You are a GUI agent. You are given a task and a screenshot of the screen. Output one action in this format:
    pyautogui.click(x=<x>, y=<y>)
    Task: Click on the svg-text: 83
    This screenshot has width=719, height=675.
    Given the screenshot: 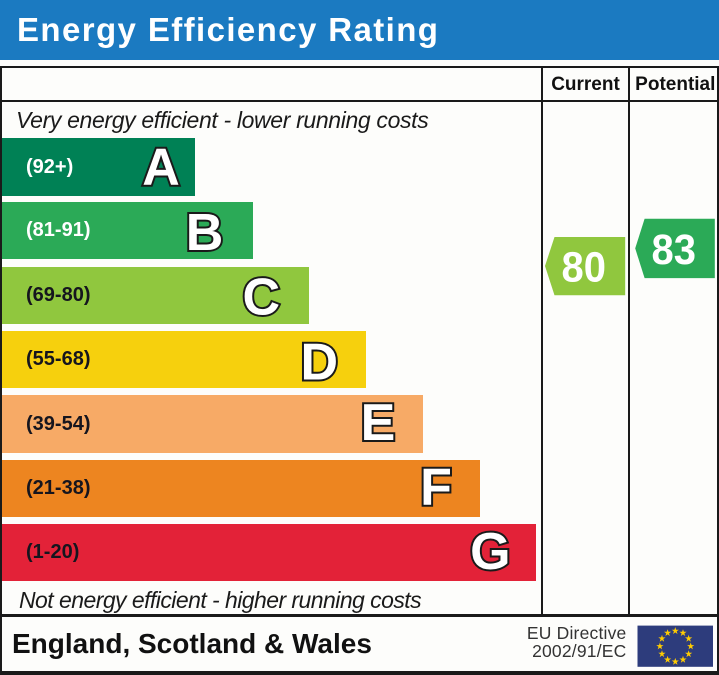 What is the action you would take?
    pyautogui.click(x=673, y=249)
    